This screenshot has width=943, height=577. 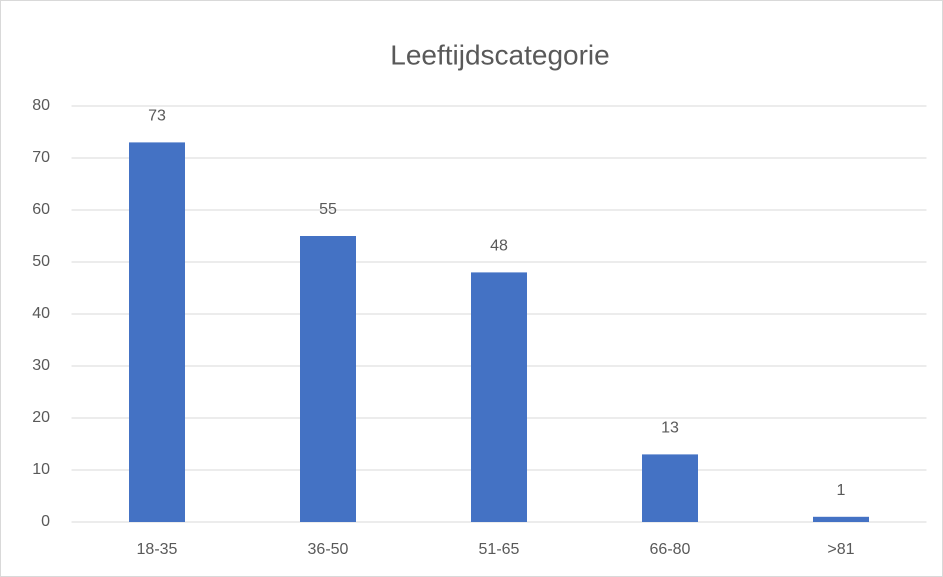 I want to click on y-tick-label: 40, so click(x=41, y=313).